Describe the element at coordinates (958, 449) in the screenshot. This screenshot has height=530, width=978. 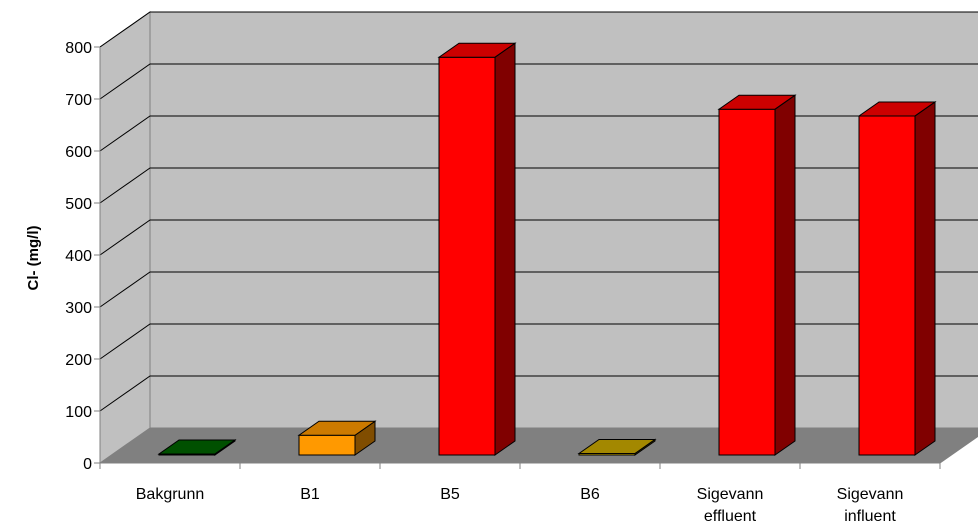
I see `floor-edge` at that location.